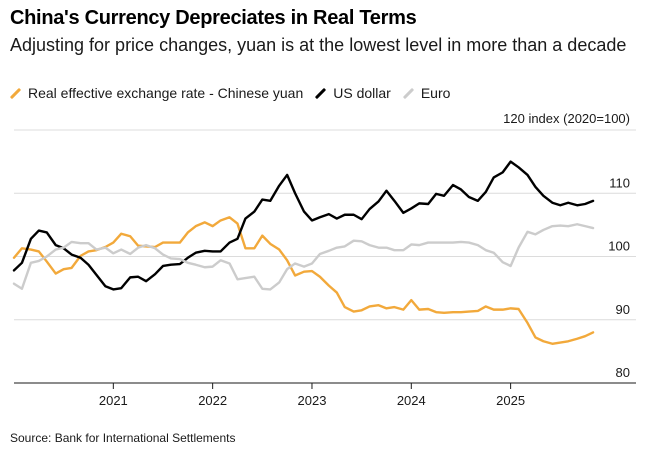 The image size is (648, 465). What do you see at coordinates (566, 118) in the screenshot?
I see `y-unit-label: 120 index (2020=100)` at bounding box center [566, 118].